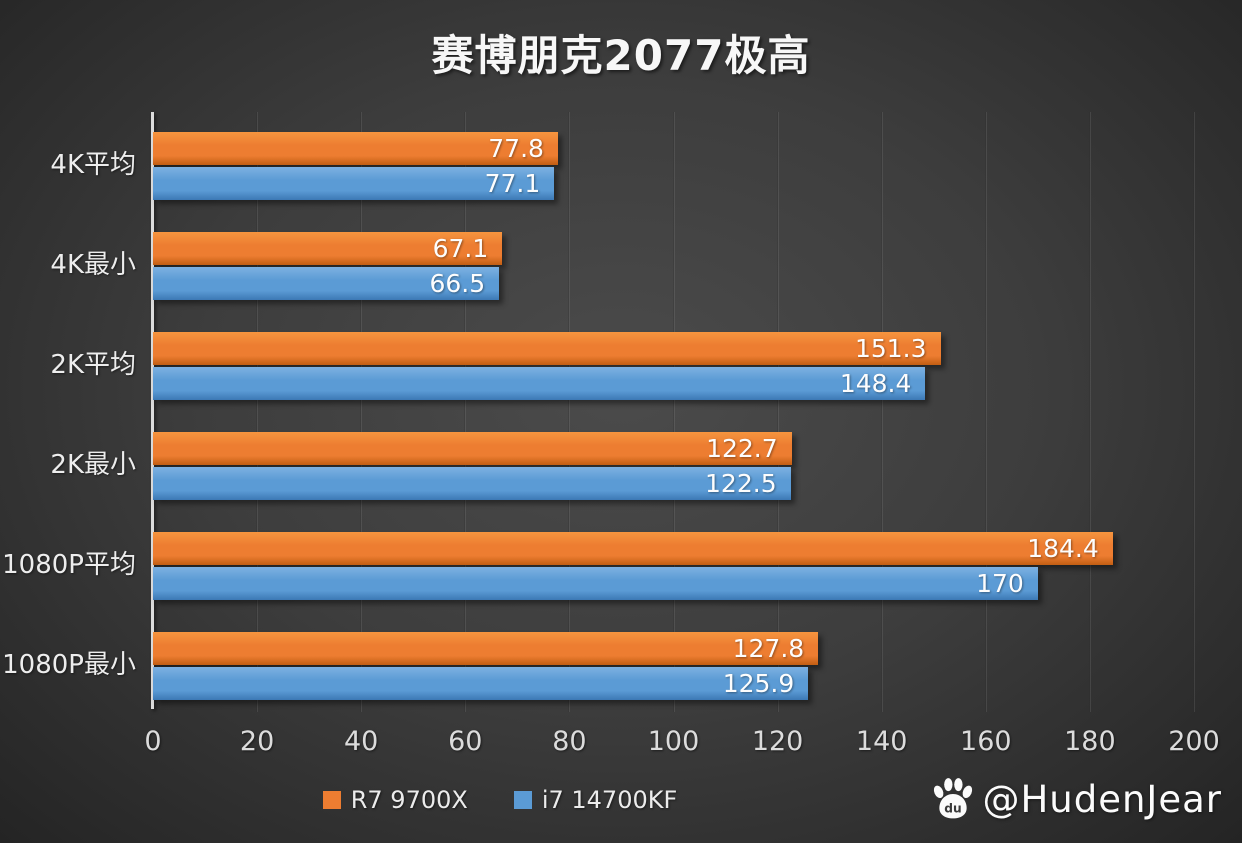 The width and height of the screenshot is (1242, 843). What do you see at coordinates (326, 283) in the screenshot?
I see `bar-i7-14700kf-1: 66.5` at bounding box center [326, 283].